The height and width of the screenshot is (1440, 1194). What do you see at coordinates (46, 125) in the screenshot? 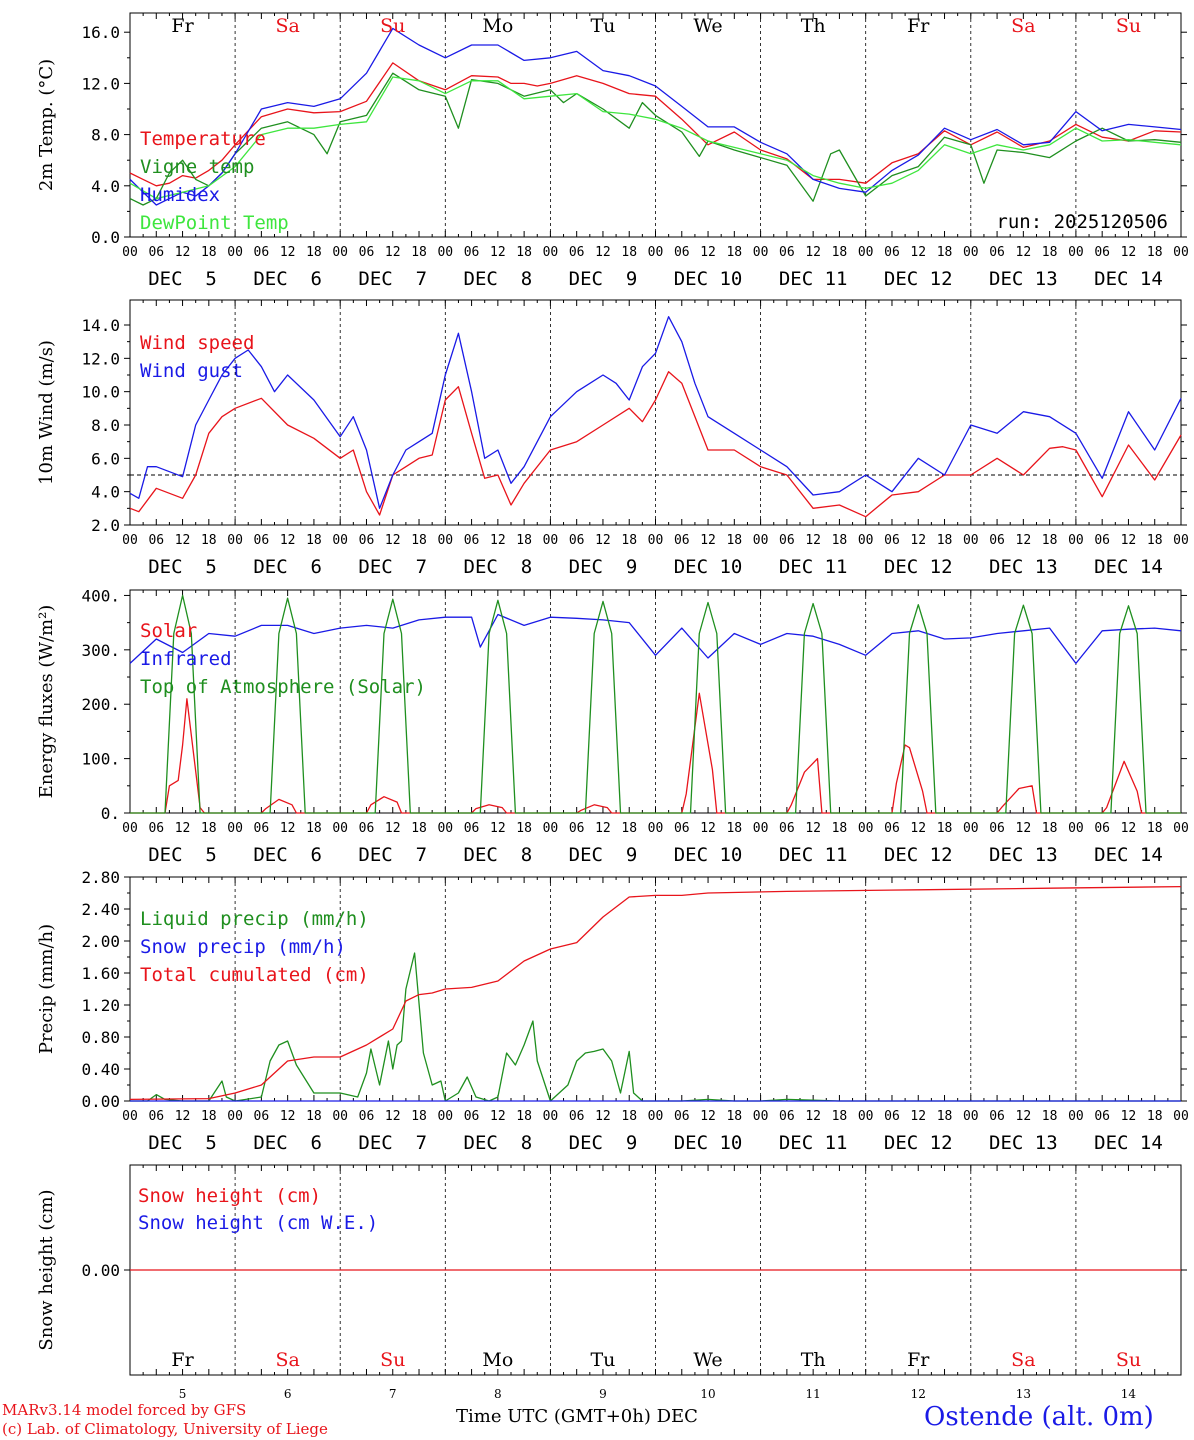
I see `y-axis-title: 2m Temp. (°C)` at bounding box center [46, 125].